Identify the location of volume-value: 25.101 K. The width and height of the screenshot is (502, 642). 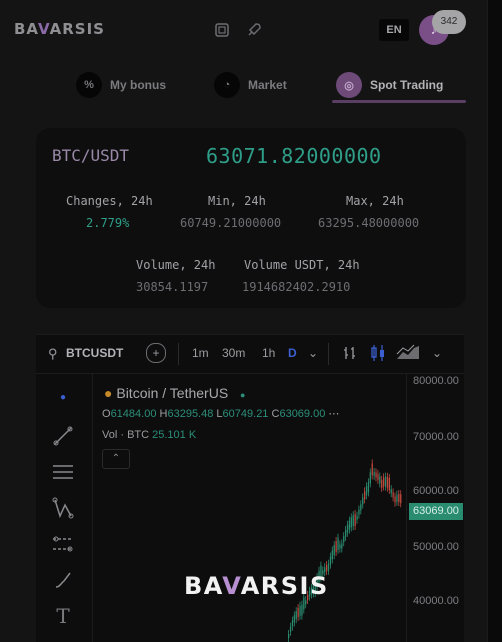
(174, 435).